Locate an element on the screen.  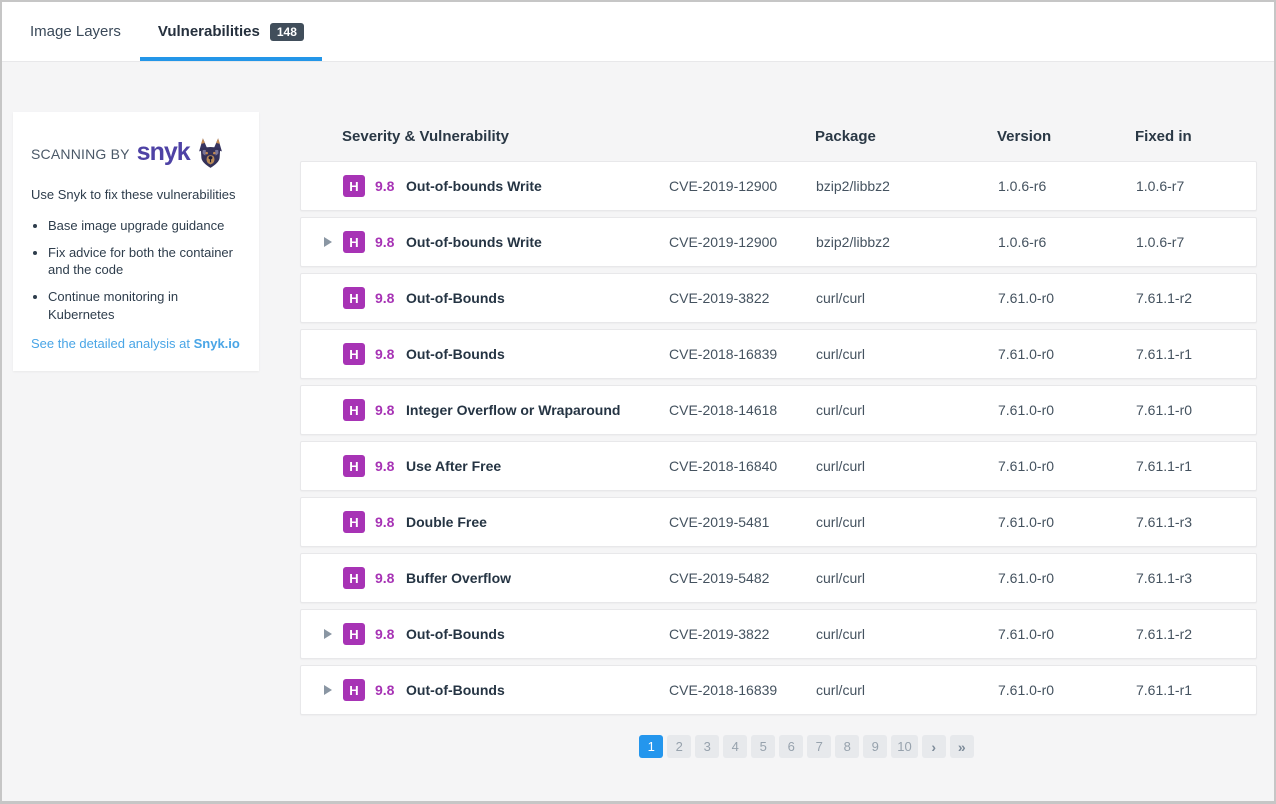
tab-vulnerabilities-label: Vulnerabilities is located at coordinates (208, 31).